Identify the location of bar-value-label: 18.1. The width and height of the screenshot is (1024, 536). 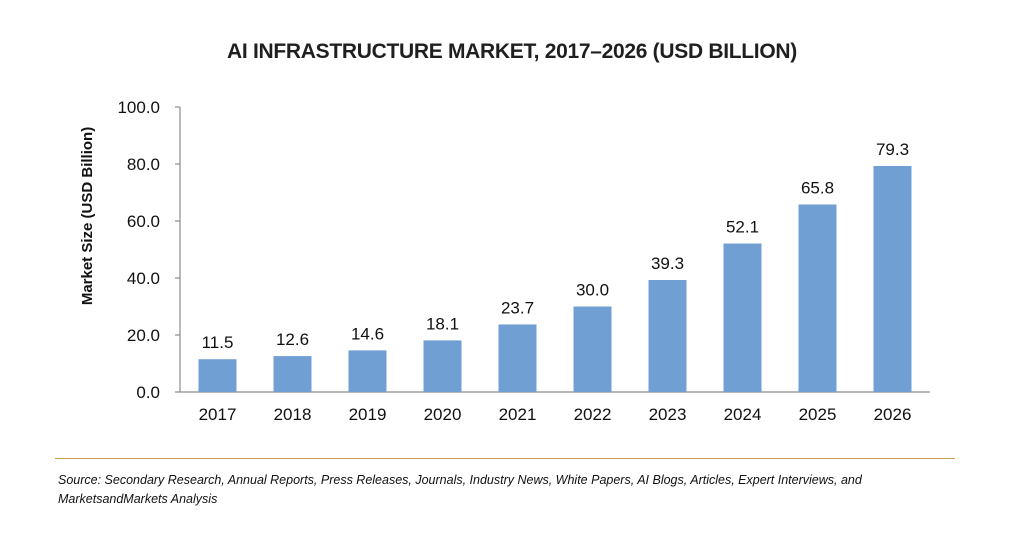
(442, 323).